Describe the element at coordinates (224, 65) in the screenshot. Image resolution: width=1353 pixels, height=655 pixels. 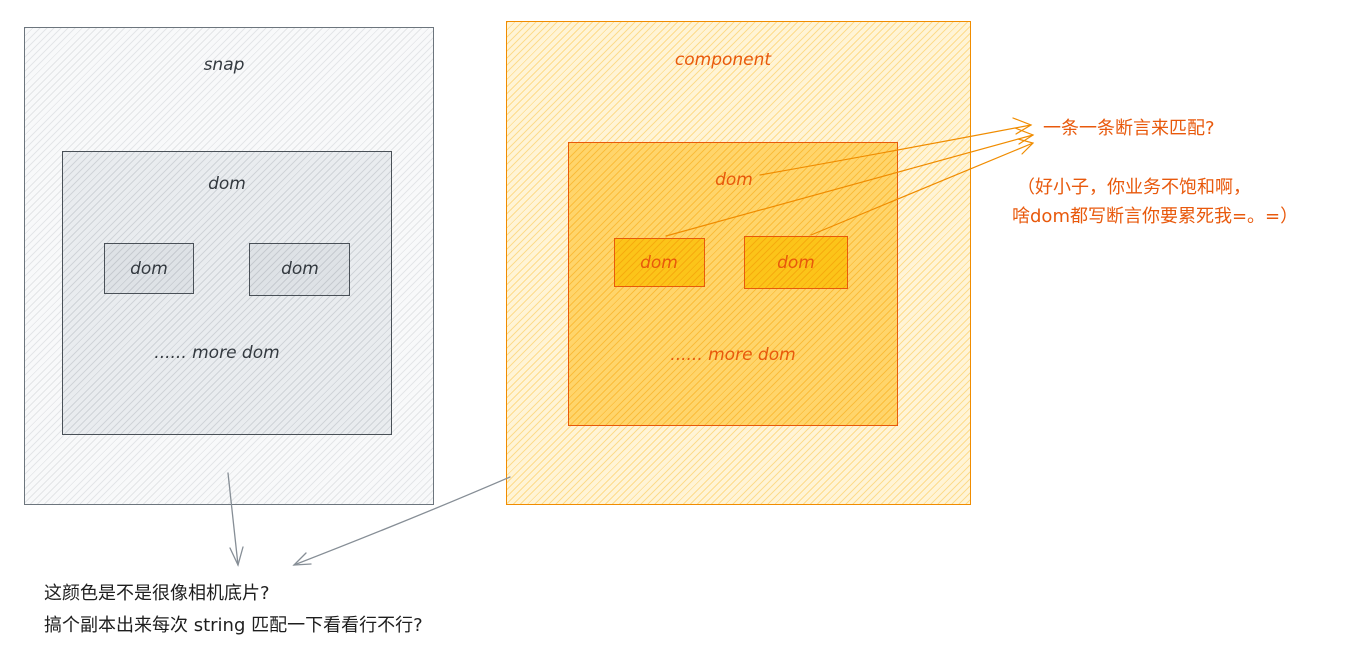
I see `snap-title: snap` at that location.